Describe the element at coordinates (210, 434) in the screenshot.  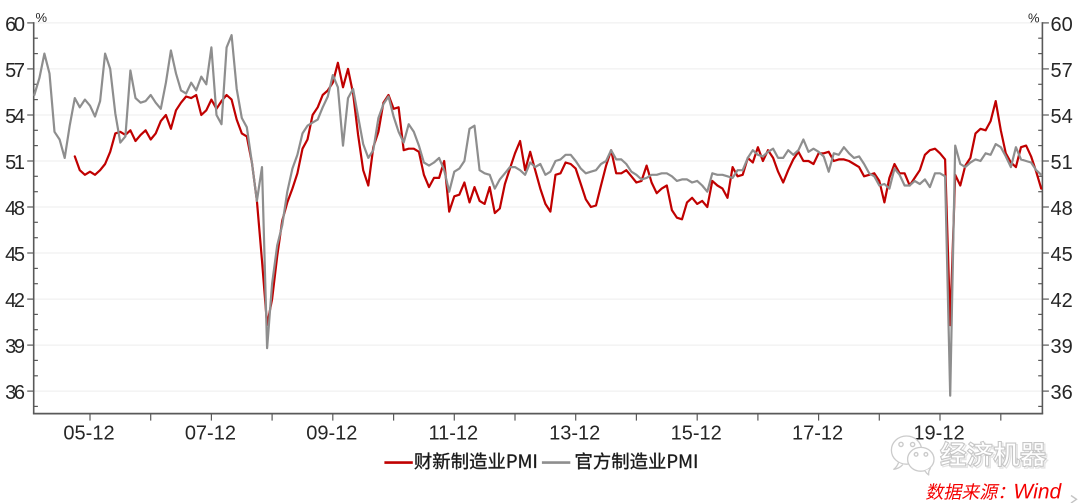
I see `svg-text: 07-12` at that location.